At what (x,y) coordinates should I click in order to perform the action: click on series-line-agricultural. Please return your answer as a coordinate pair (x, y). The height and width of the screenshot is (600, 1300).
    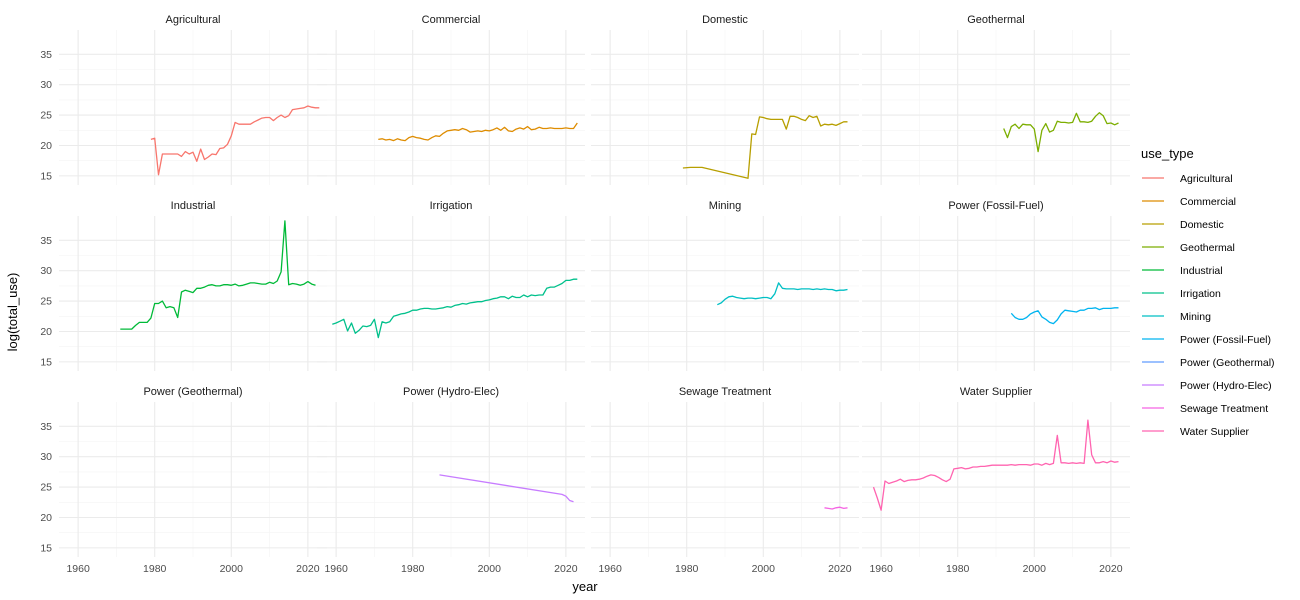
    Looking at the image, I should click on (235, 140).